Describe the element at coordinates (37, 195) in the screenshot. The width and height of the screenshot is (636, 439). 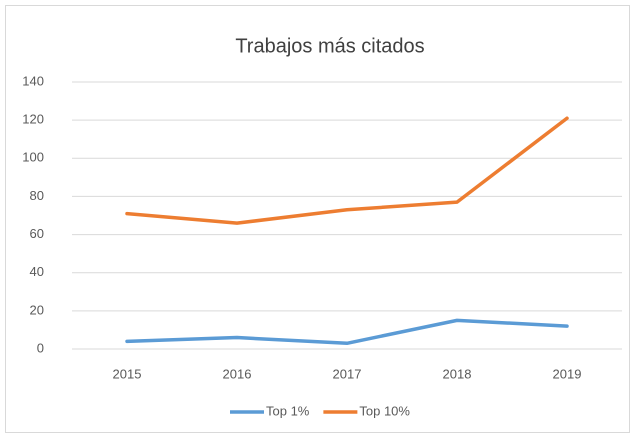
I see `y-tick-label: 80` at that location.